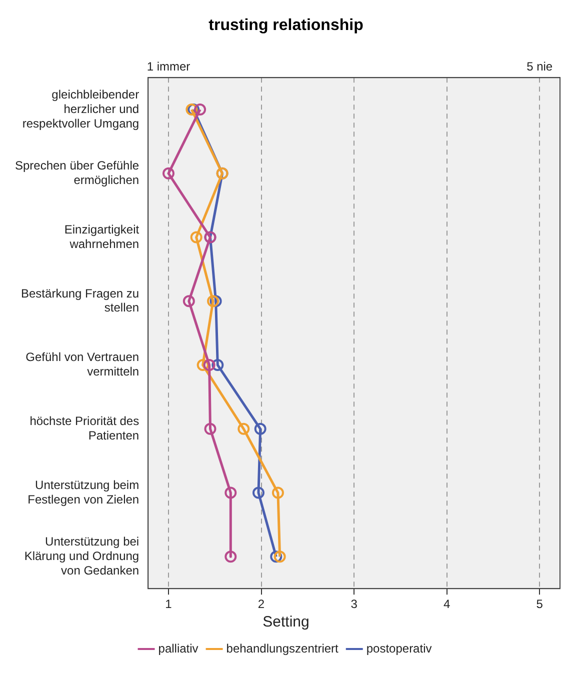 Image resolution: width=582 pixels, height=673 pixels. I want to click on x2-tick-label: 1 immer, so click(168, 67).